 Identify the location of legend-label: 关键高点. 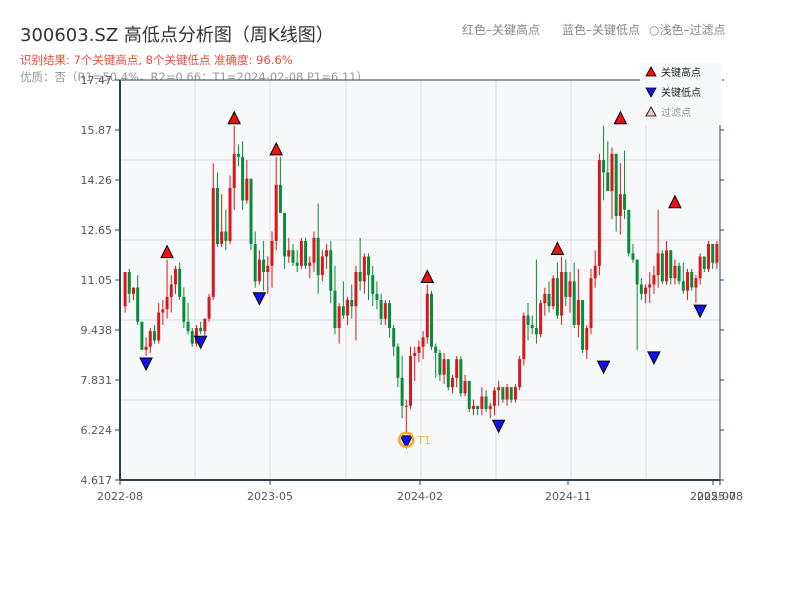
(681, 72).